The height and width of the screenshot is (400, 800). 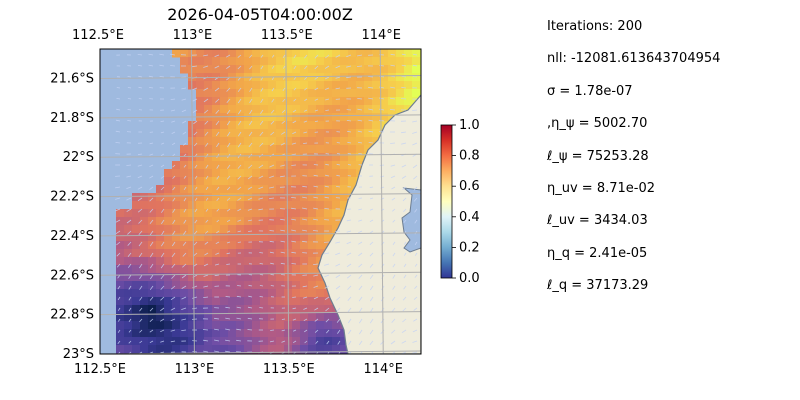 What do you see at coordinates (469, 186) in the screenshot?
I see `colorbar-tick-label: 0.6` at bounding box center [469, 186].